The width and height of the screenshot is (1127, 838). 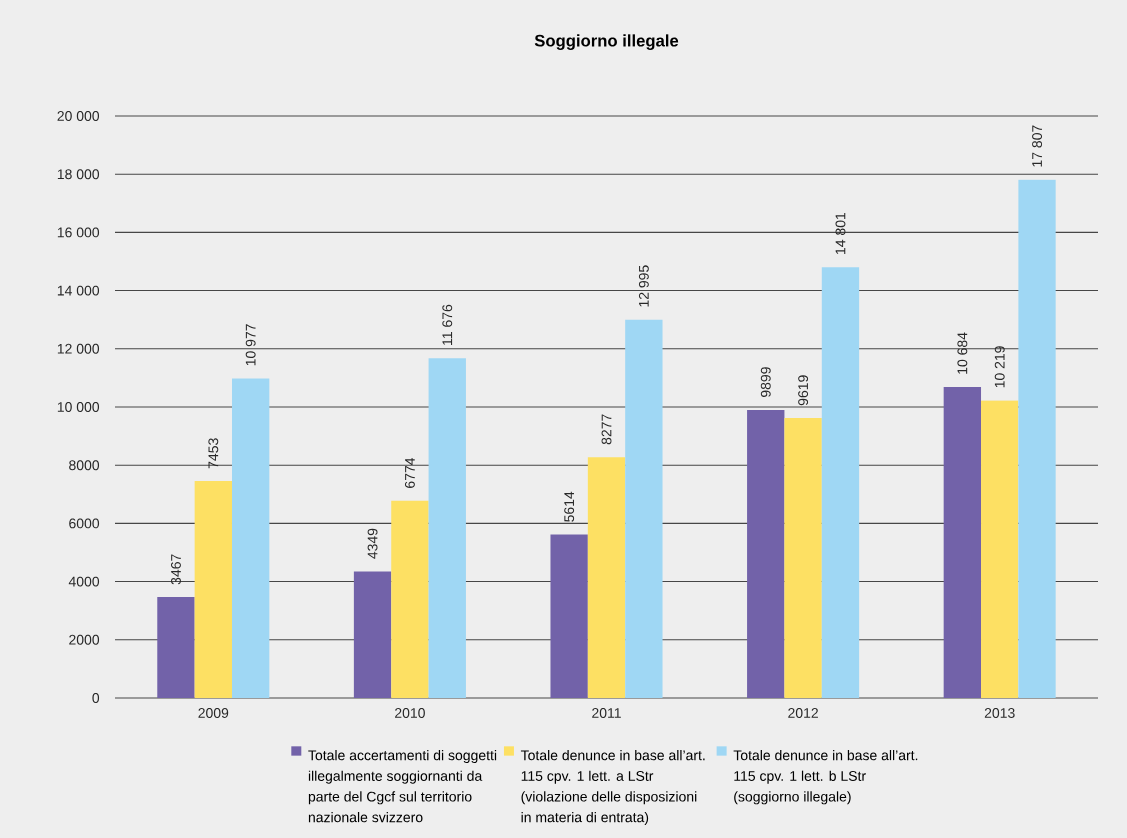 What do you see at coordinates (84, 639) in the screenshot?
I see `y-tick-label: 2000` at bounding box center [84, 639].